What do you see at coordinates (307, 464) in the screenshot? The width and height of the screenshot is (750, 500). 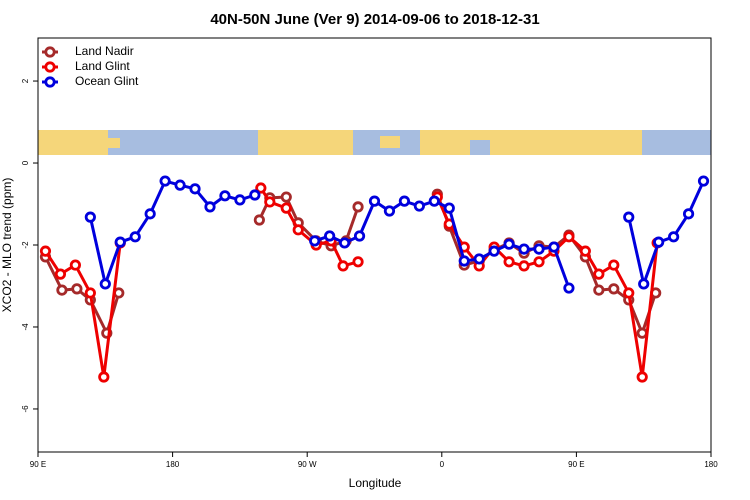 I see `x-tick-label: 90 W` at bounding box center [307, 464].